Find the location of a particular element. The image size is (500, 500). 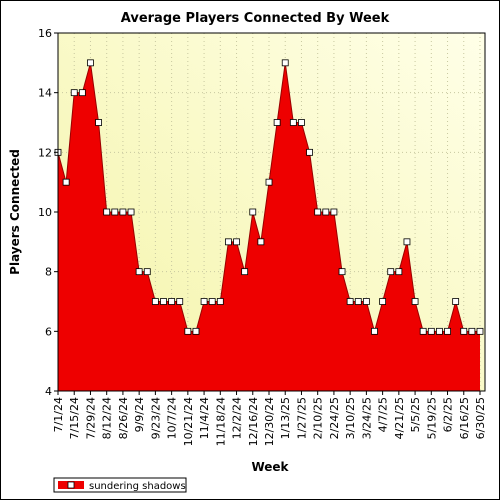

x-tick-label: 6/30/25 is located at coordinates (480, 418).